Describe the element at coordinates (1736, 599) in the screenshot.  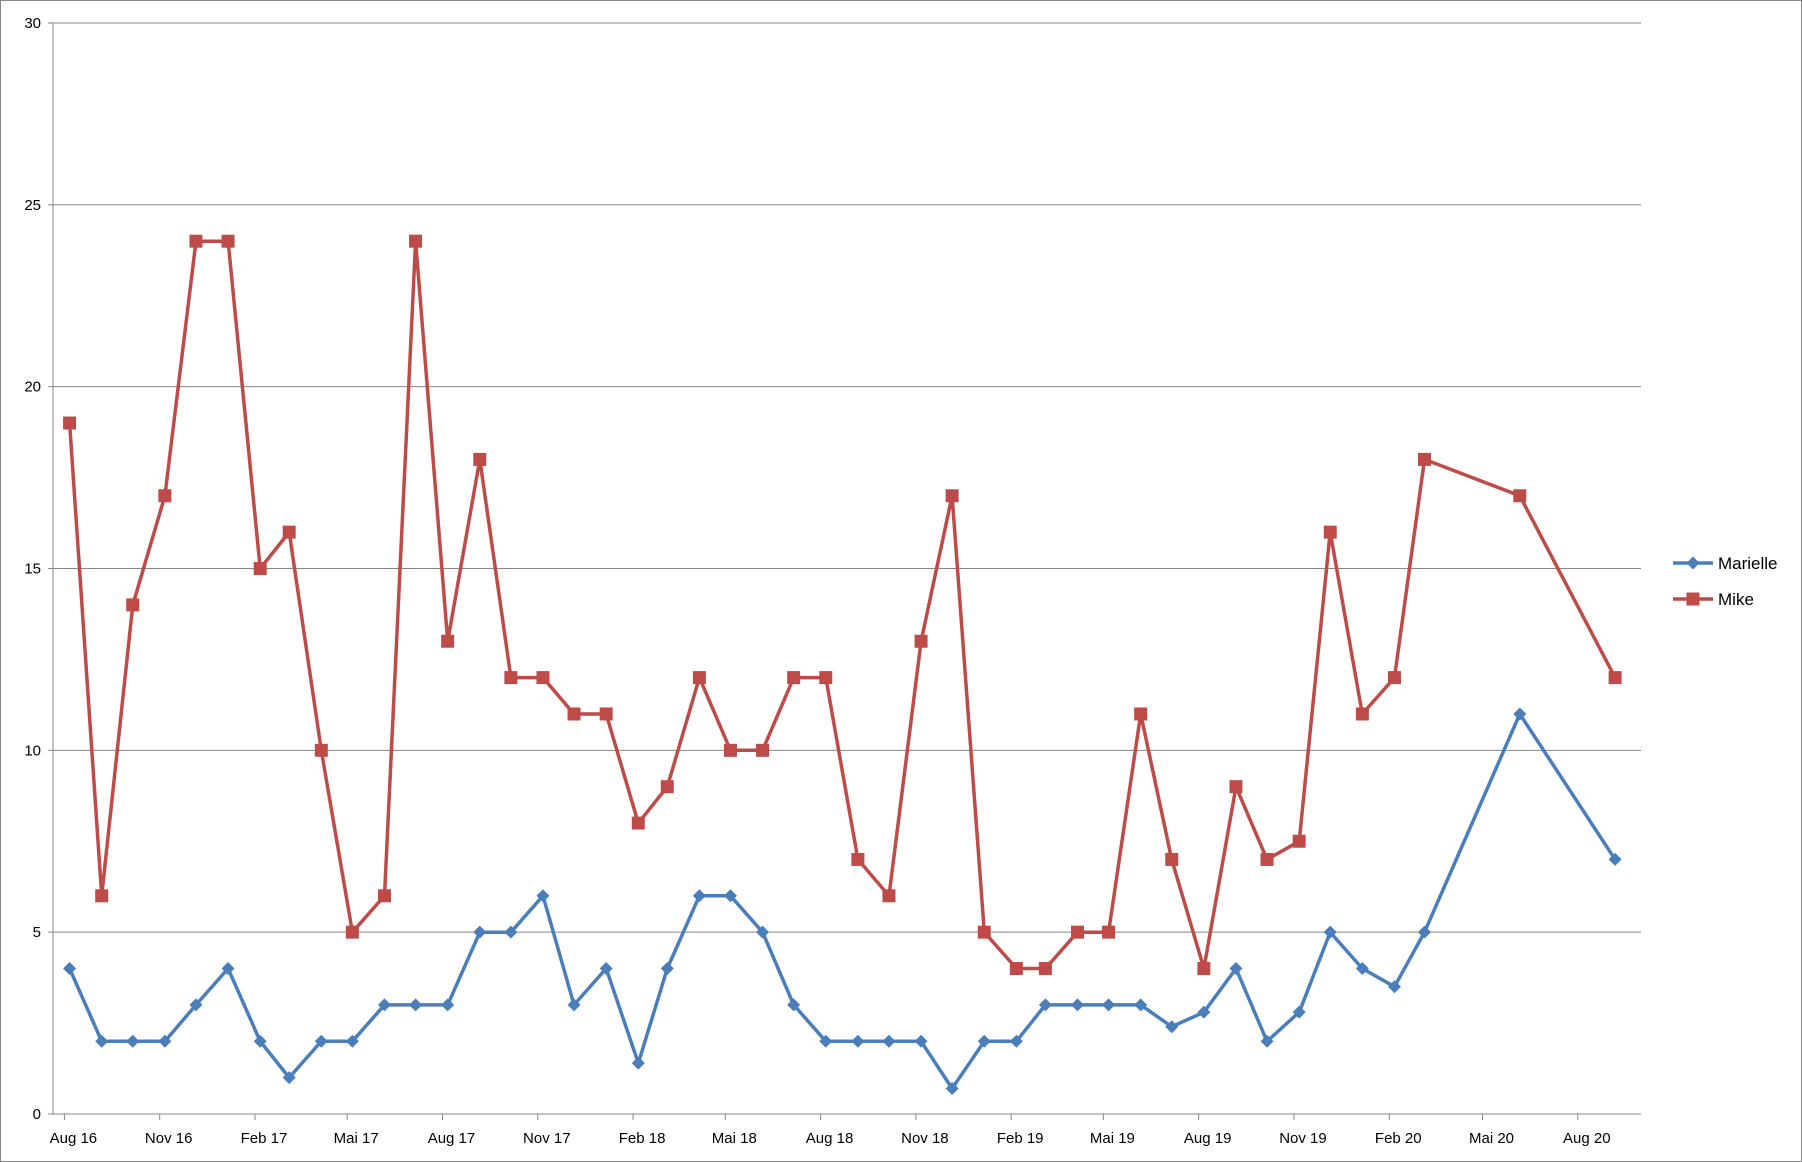
I see `legend-label: Mike` at that location.